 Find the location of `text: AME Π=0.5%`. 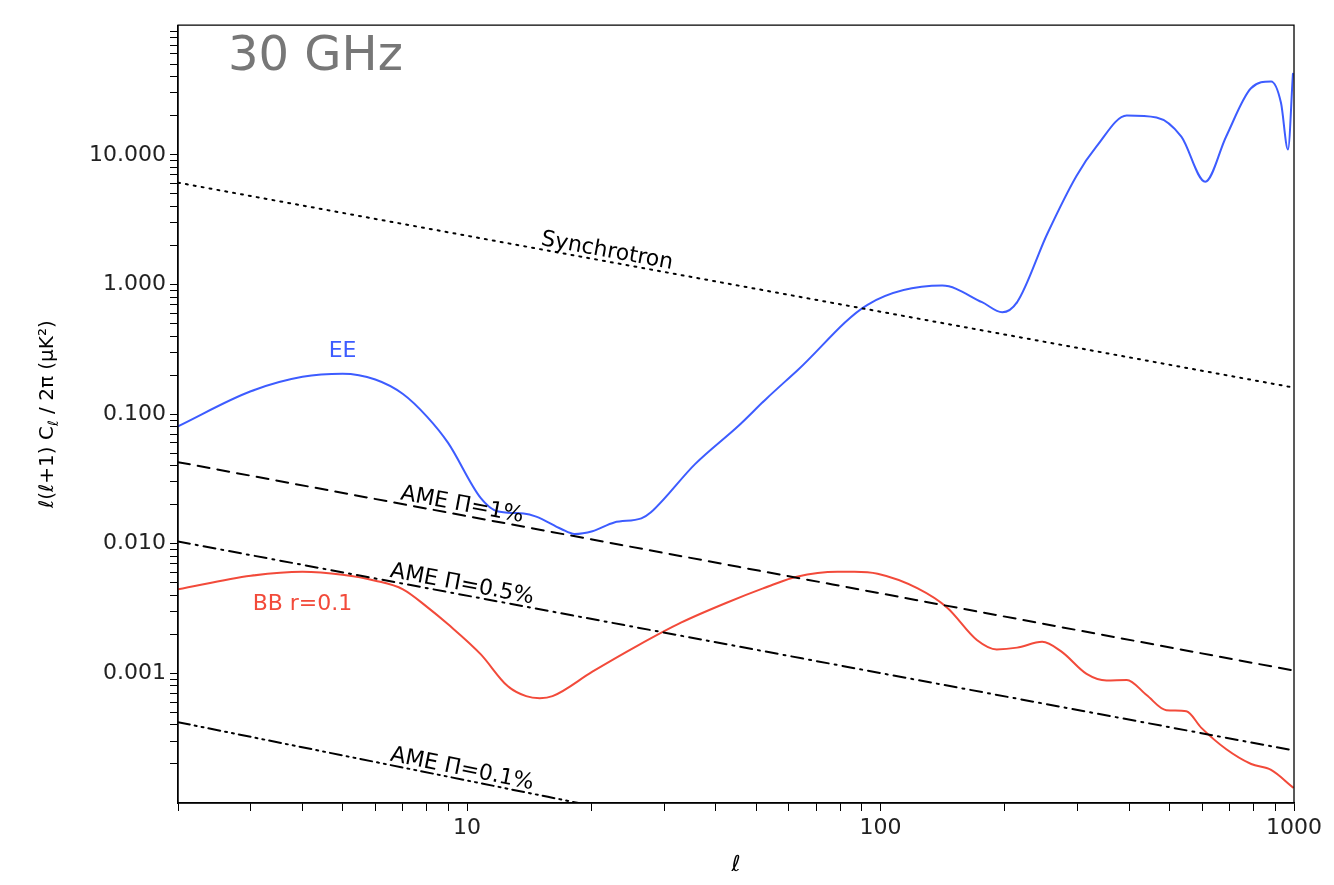

text: AME Π=0.5% is located at coordinates (462, 583).